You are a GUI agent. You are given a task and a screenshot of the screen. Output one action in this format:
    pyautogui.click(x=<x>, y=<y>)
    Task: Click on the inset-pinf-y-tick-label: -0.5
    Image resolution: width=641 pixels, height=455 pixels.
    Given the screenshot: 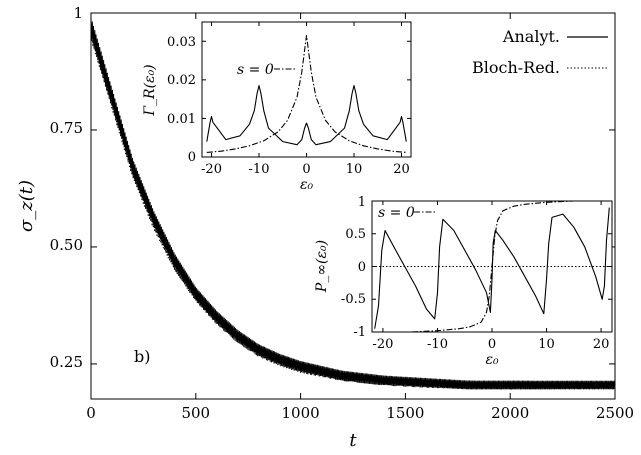 What is the action you would take?
    pyautogui.click(x=353, y=299)
    